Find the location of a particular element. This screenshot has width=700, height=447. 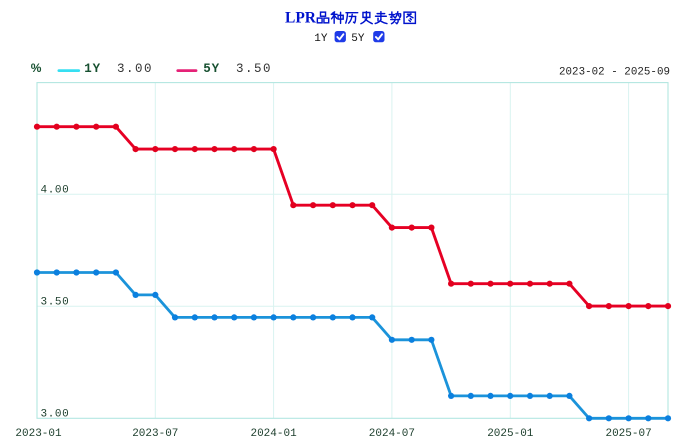

svg-text: 2023-02 - 2025-09 is located at coordinates (614, 73).